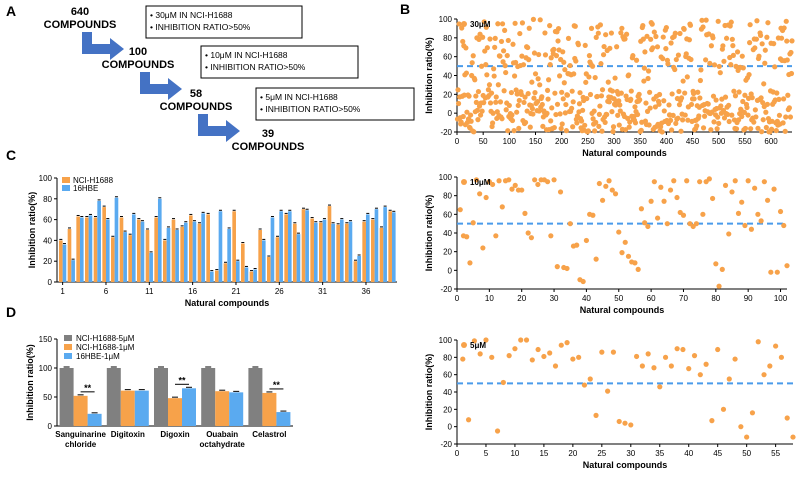  Describe the element at coordinates (429, 75) in the screenshot. I see `scatter-b30-ylabel: Inhibition ratio(%)` at that location.